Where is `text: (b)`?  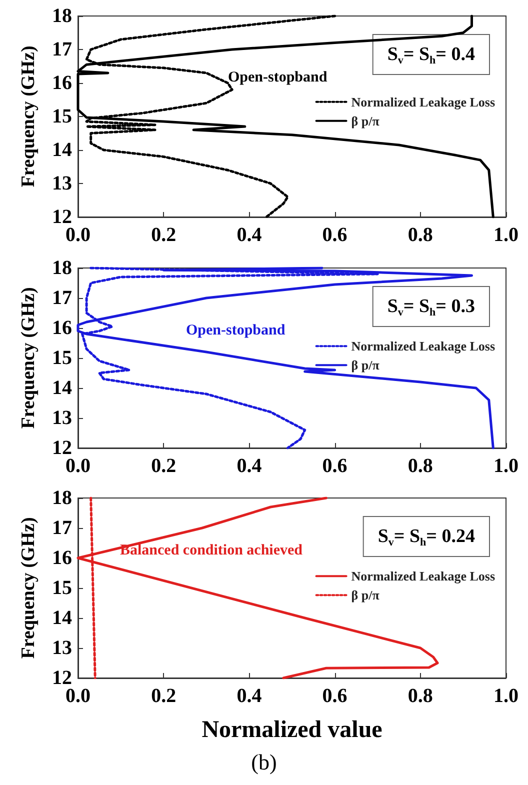 text: (b) is located at coordinates (264, 762).